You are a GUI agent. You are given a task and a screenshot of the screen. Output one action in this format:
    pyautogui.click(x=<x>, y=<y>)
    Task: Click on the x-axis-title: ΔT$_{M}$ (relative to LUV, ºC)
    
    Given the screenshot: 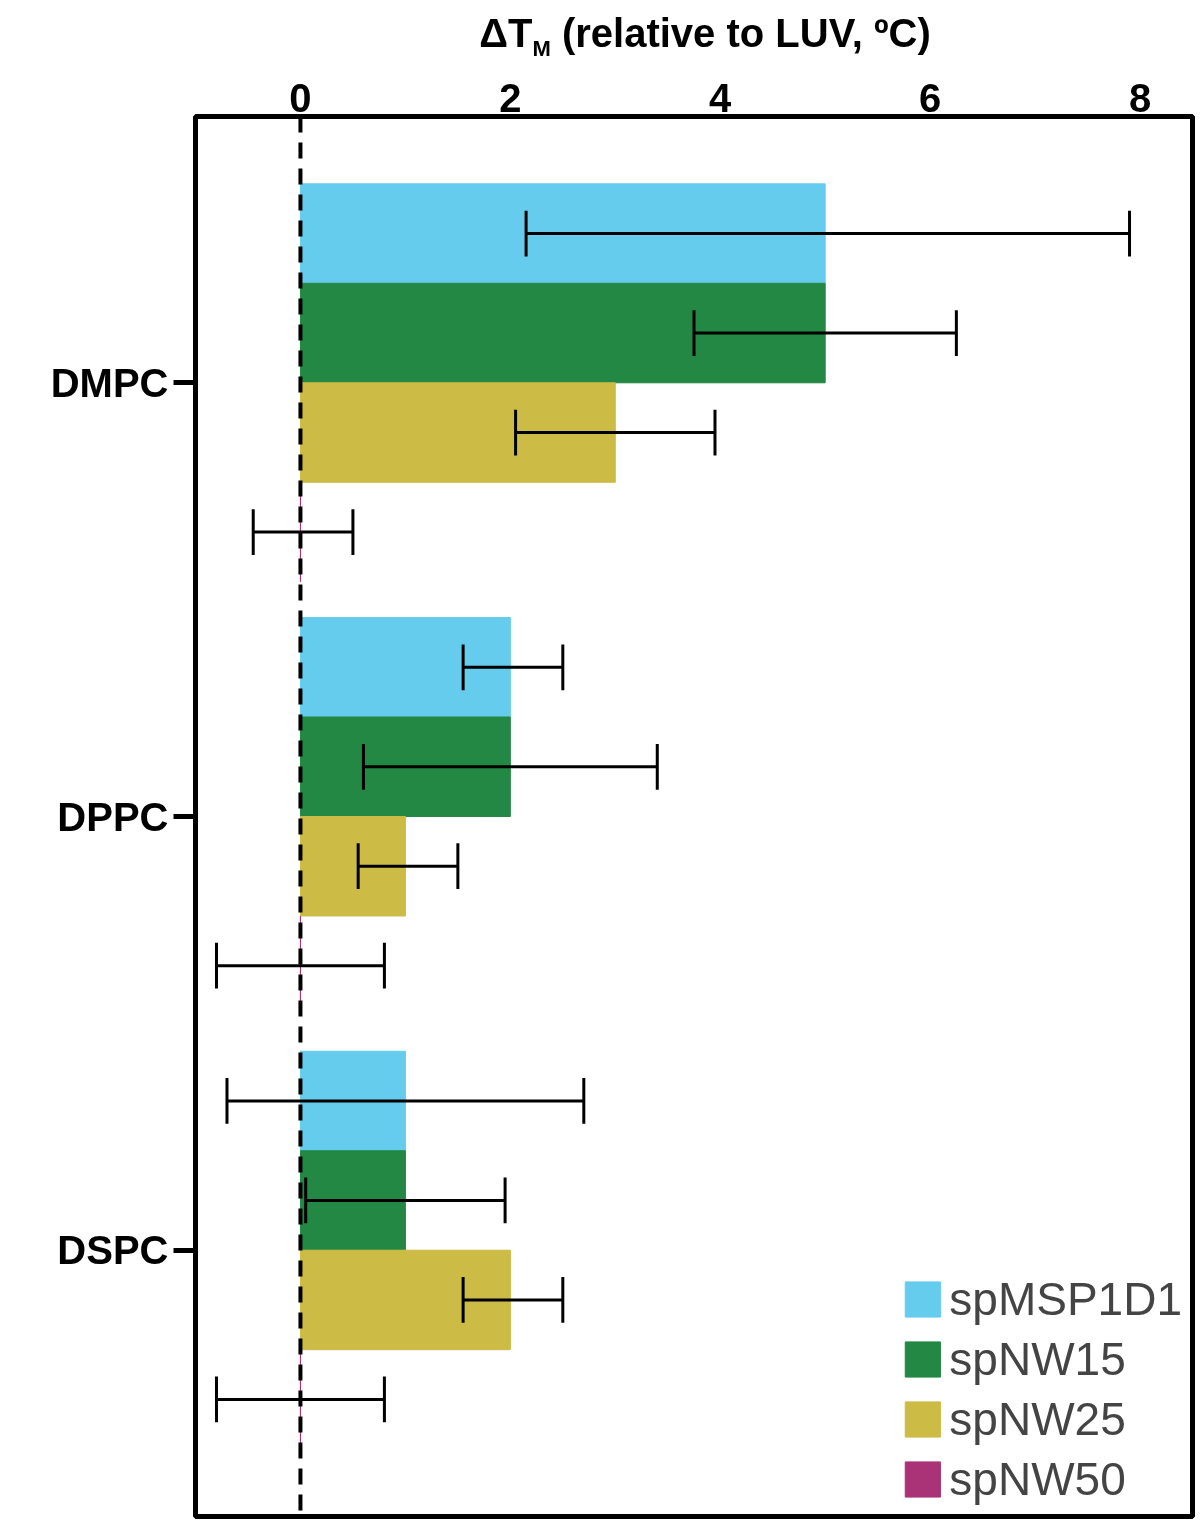 What is the action you would take?
    pyautogui.click(x=705, y=36)
    